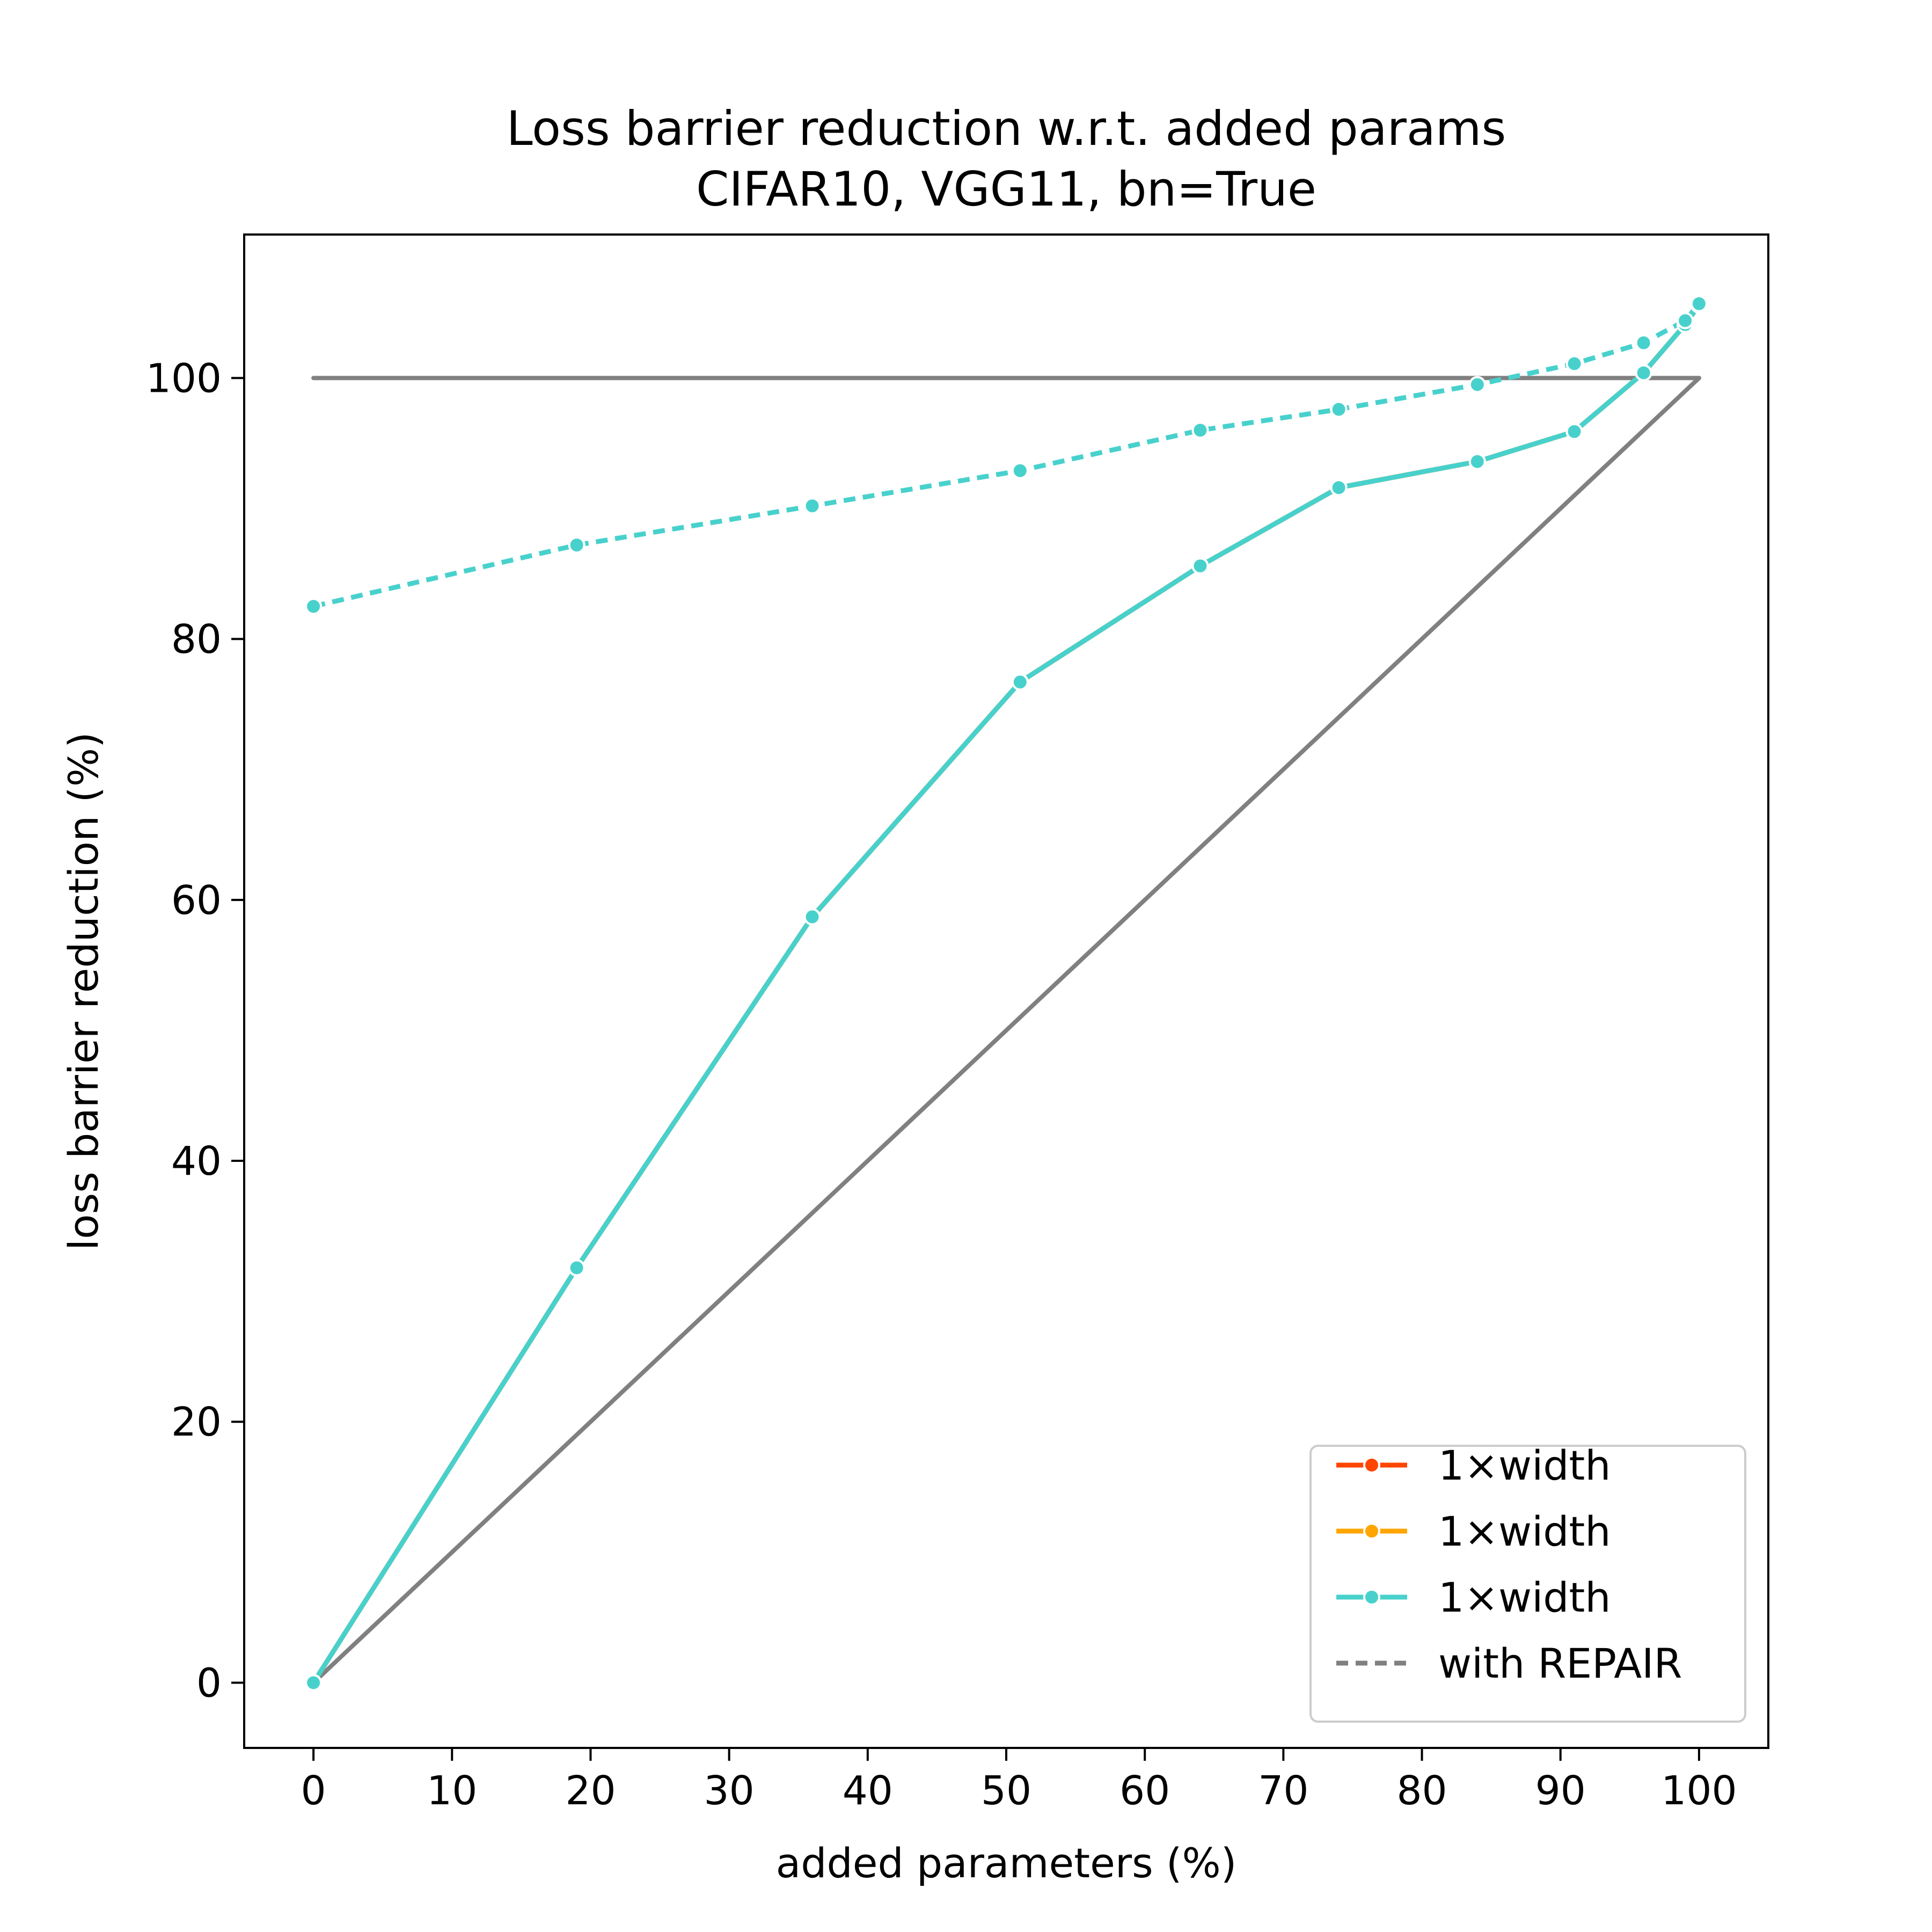 This screenshot has width=1932, height=1932. I want to click on x-tick-label-0: 0, so click(313, 1791).